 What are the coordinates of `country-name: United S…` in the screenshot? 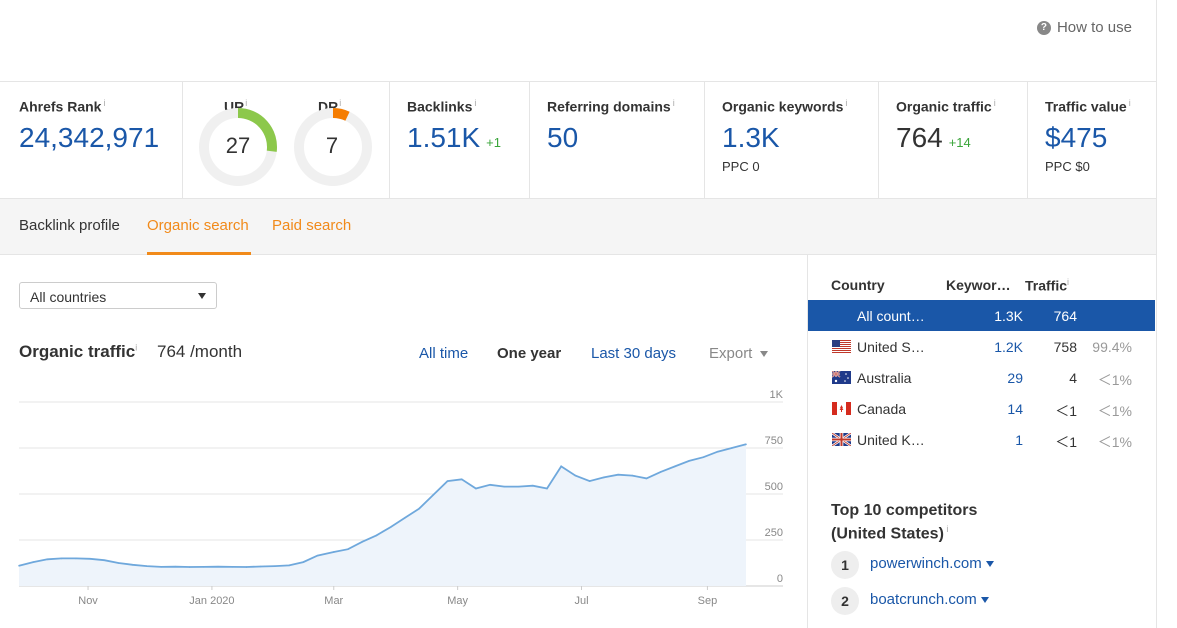 It's located at (891, 347).